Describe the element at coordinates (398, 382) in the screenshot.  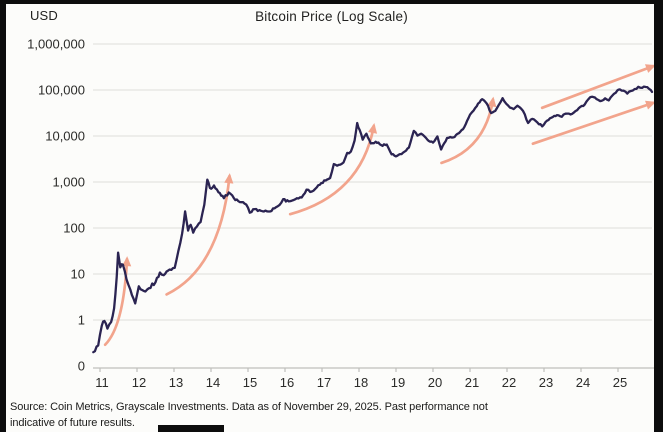
I see `x-axis-label: 19` at that location.